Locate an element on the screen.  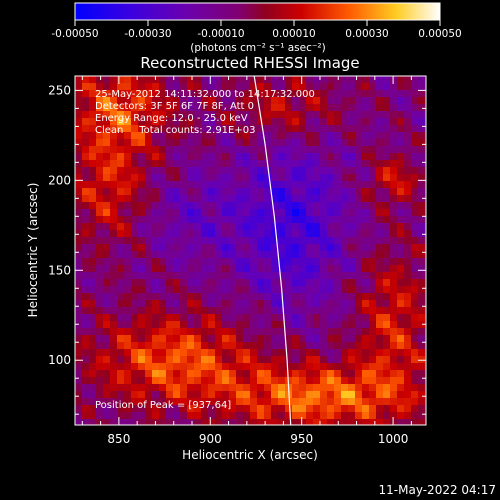
solar-limb-curve is located at coordinates (272, 250).